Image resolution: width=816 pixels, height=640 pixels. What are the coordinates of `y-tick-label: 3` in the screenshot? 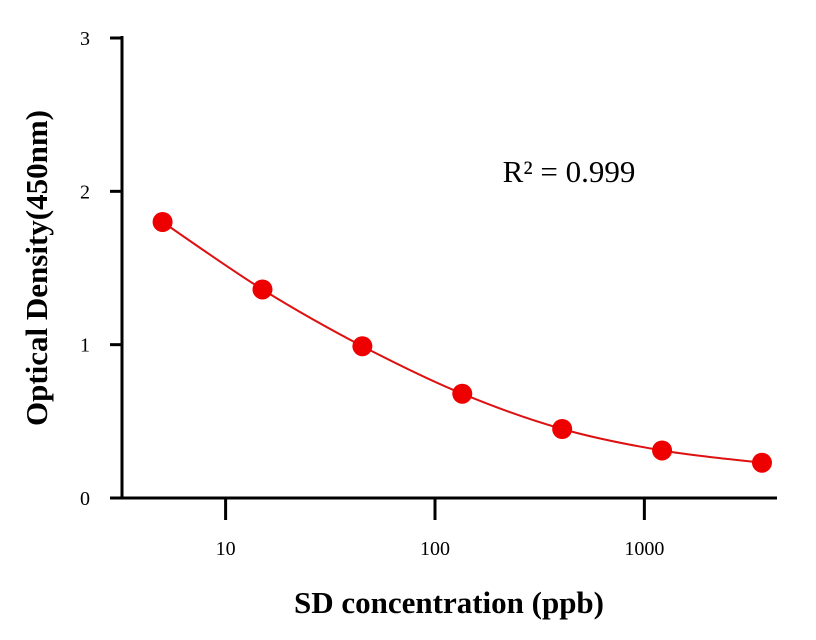 It's located at (85, 39).